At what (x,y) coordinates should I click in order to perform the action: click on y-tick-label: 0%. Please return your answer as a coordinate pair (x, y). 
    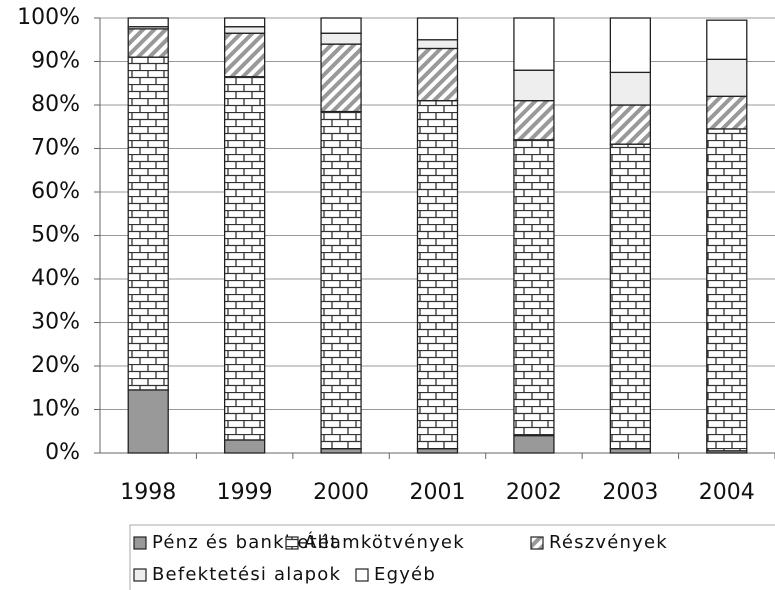
    Looking at the image, I should click on (62, 452).